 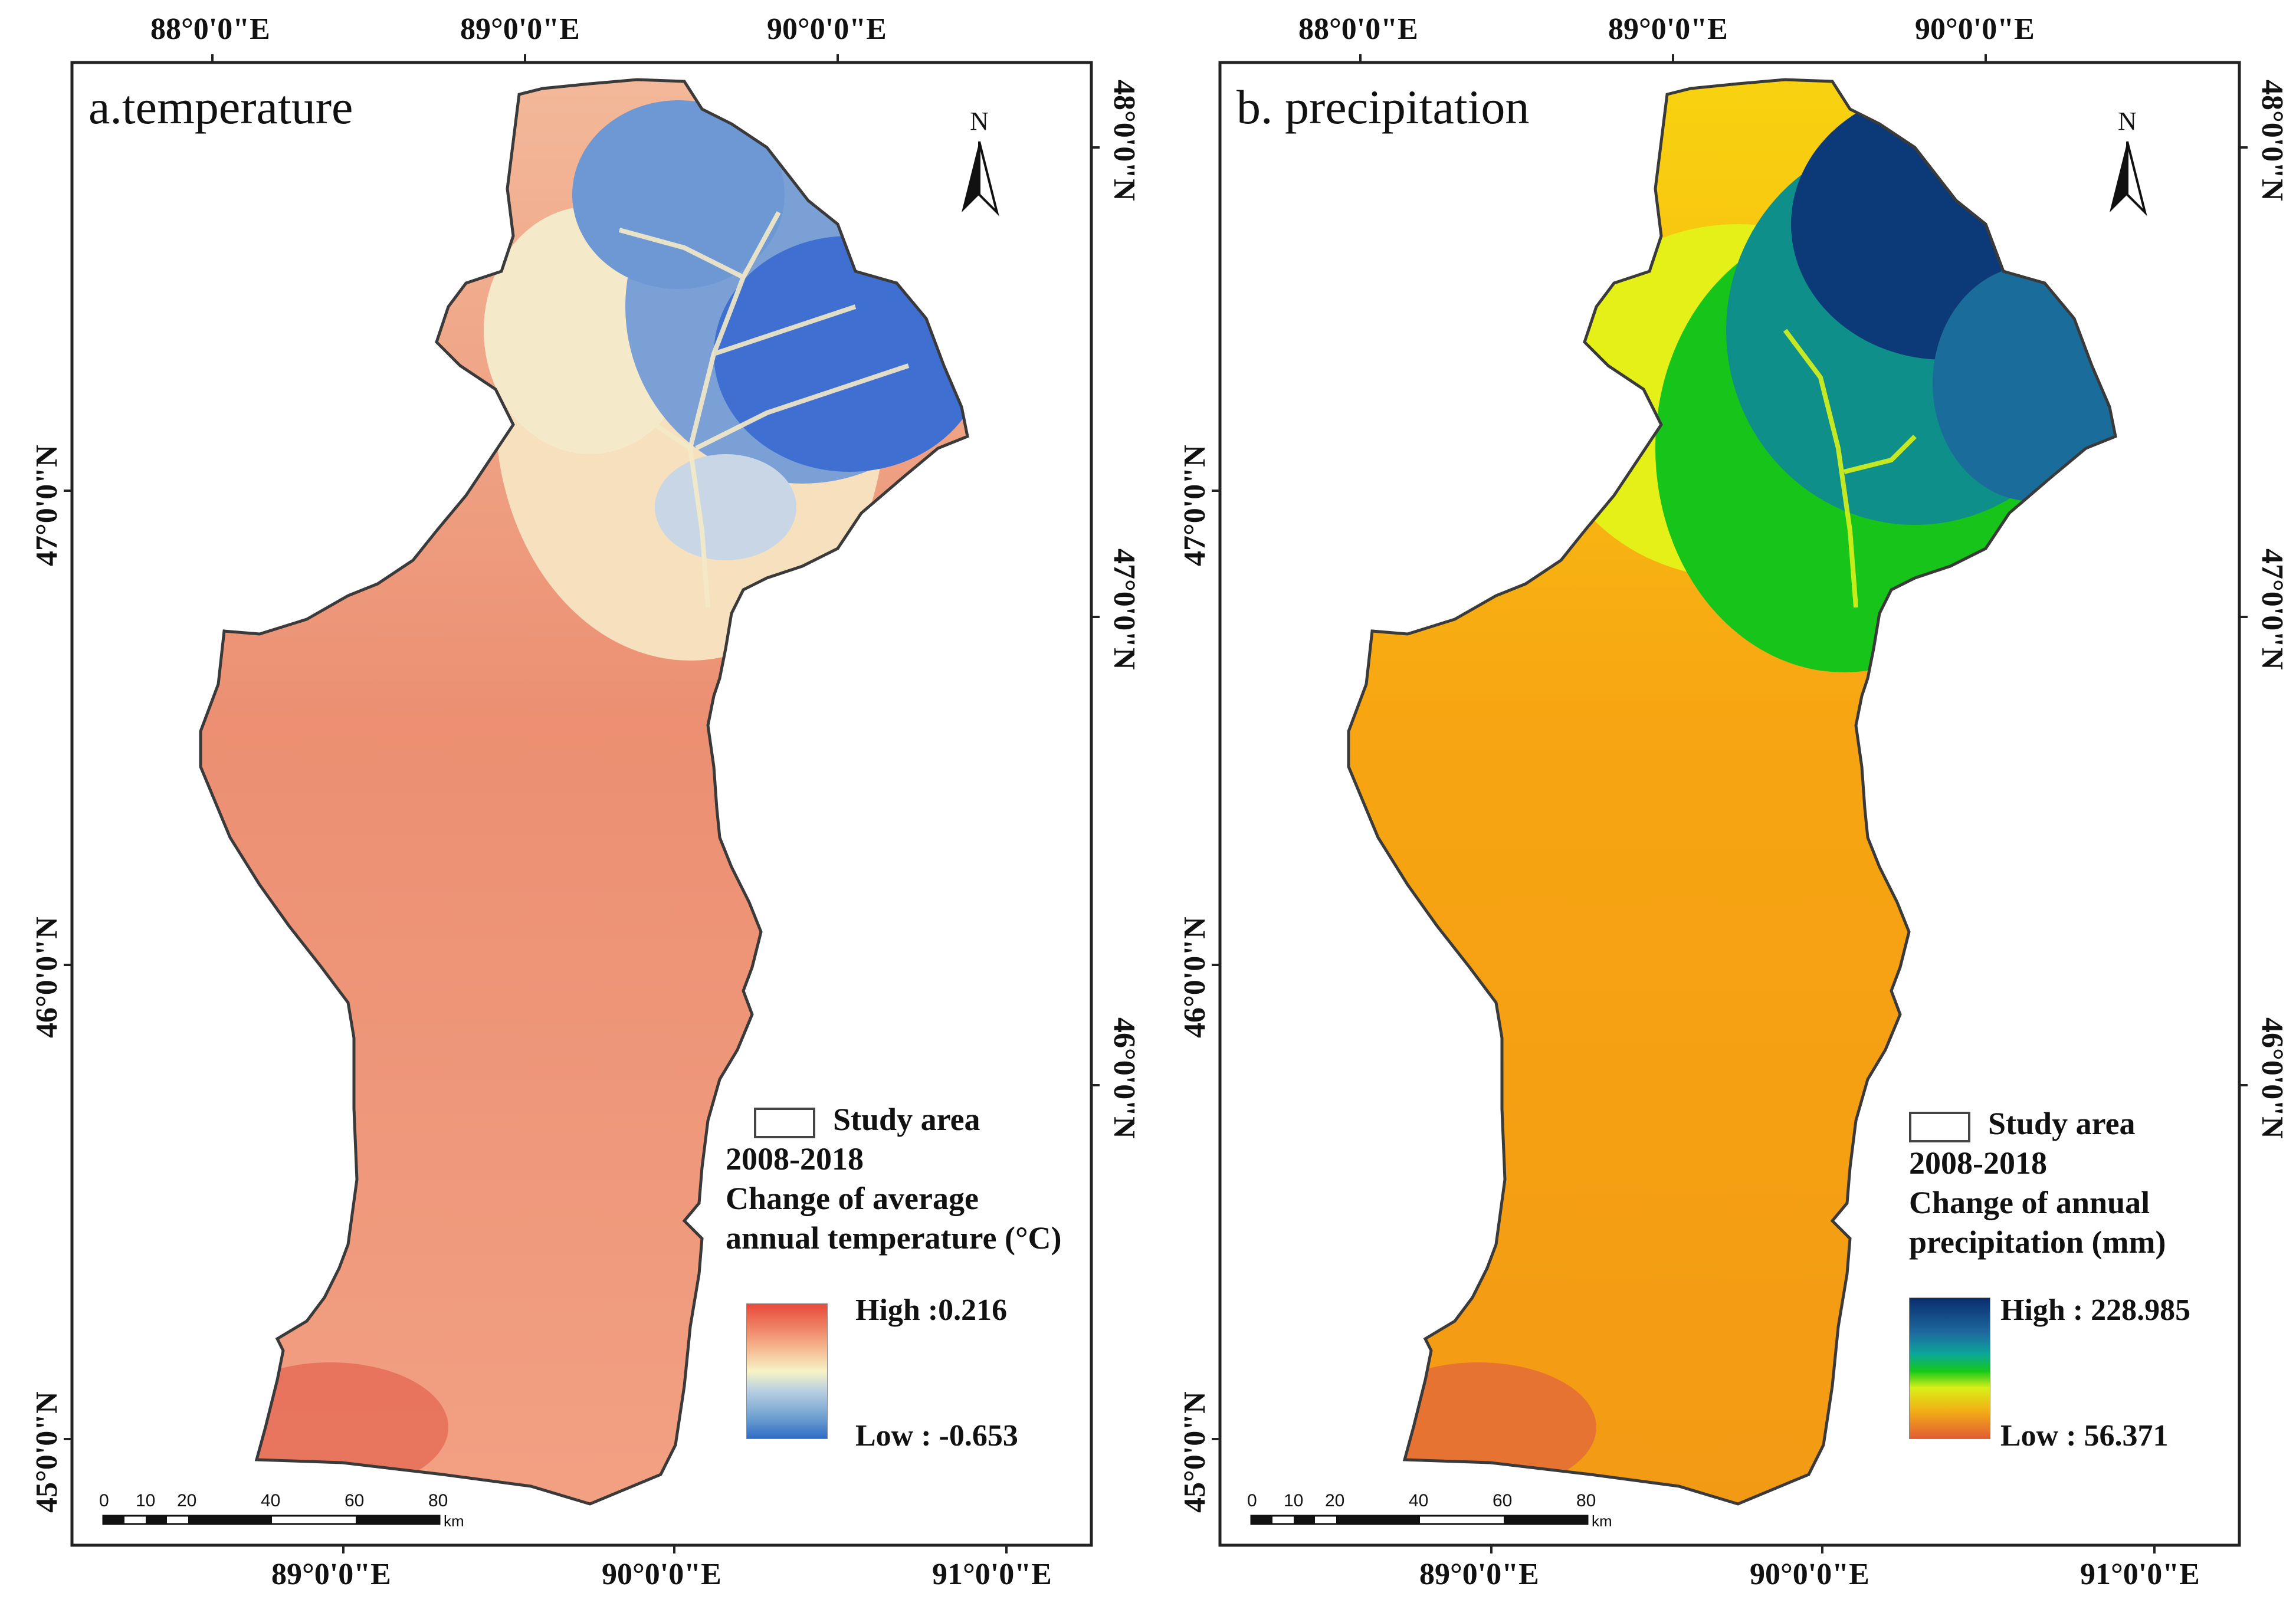 I want to click on legend-desc-line2: precipitation (mm), so click(x=2037, y=1242).